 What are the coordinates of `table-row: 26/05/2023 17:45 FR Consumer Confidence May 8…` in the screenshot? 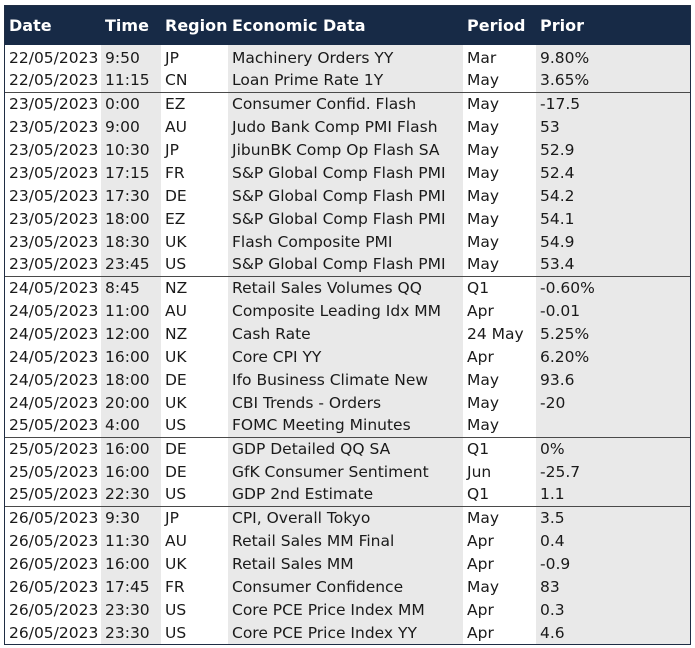 It's located at (347, 586).